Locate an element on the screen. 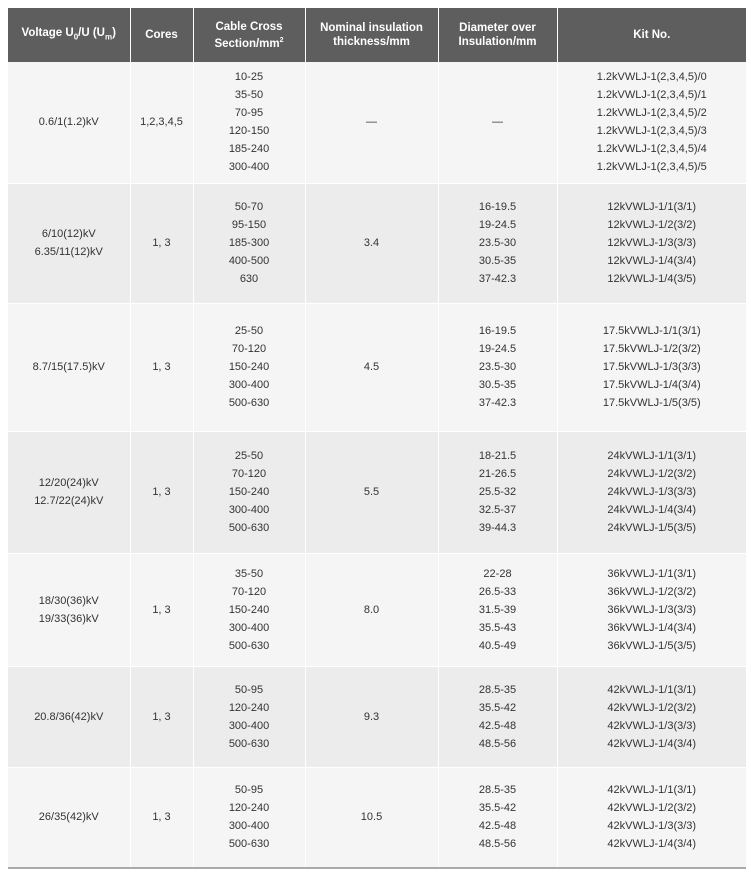 The image size is (751, 873). cores-cell: 1,2,3,4,5 is located at coordinates (162, 123).